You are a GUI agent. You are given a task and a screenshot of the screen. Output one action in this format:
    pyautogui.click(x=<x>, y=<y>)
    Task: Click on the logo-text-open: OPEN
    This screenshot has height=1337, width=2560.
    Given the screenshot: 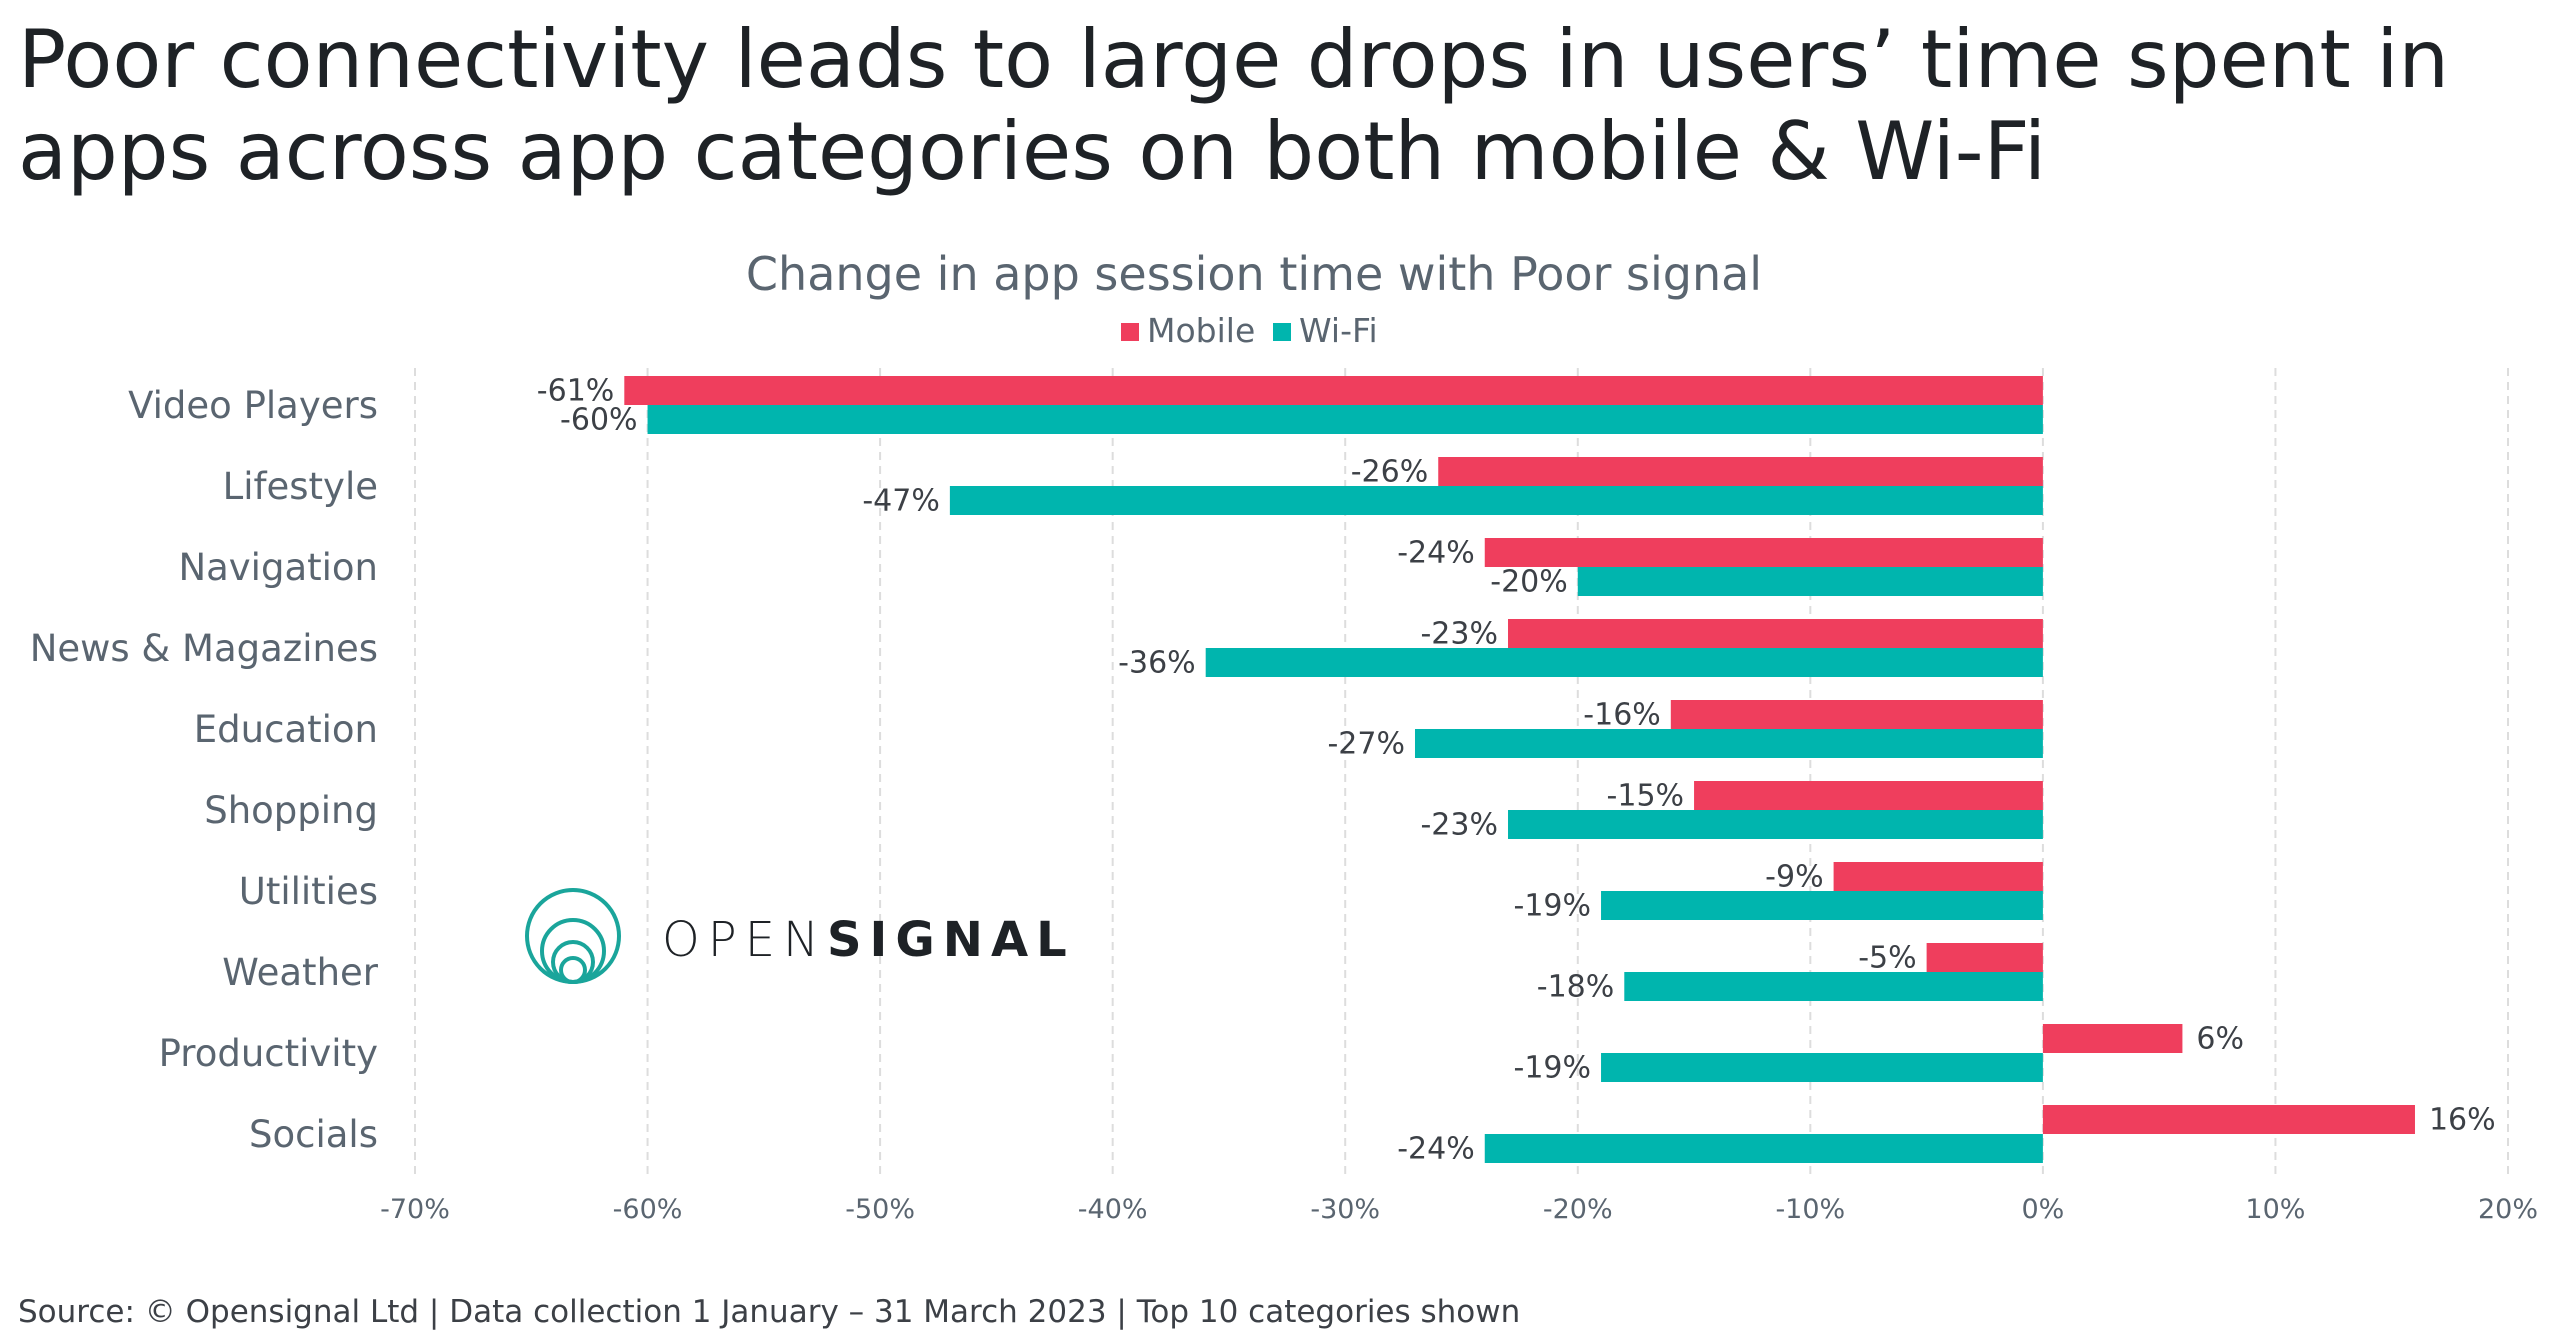 What is the action you would take?
    pyautogui.click(x=744, y=940)
    